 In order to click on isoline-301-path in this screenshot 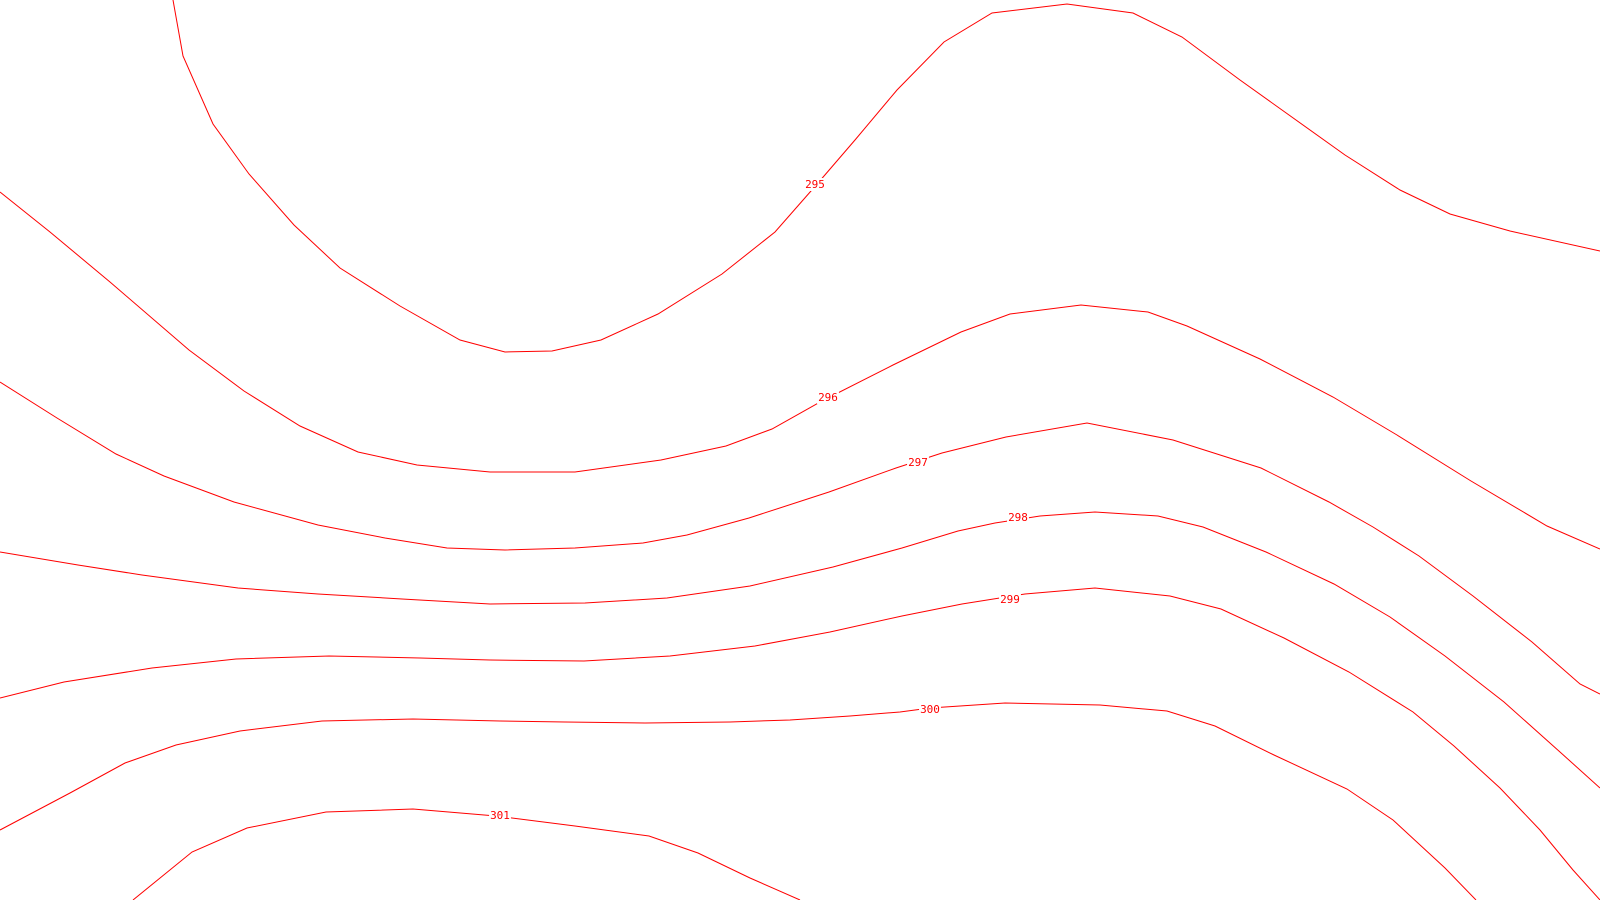, I will do `click(466, 854)`.